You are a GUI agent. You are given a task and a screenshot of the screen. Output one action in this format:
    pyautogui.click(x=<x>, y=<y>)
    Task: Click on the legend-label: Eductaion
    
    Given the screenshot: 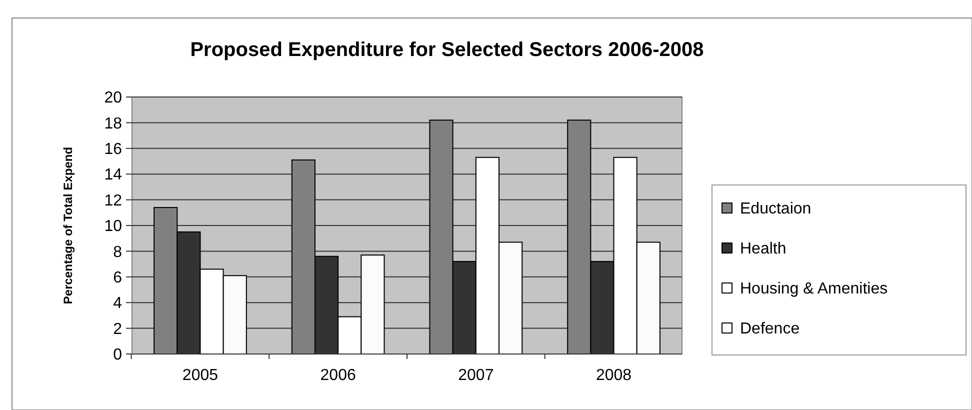 What is the action you would take?
    pyautogui.click(x=776, y=209)
    